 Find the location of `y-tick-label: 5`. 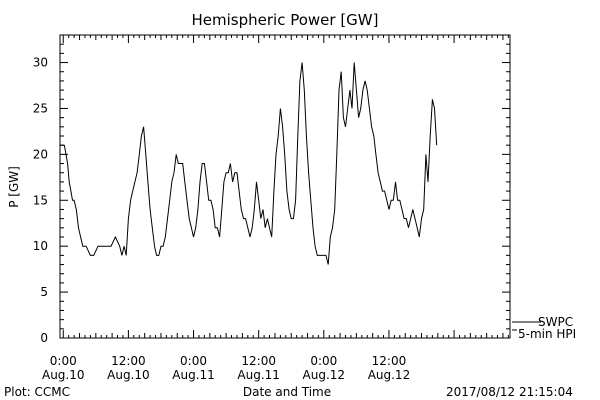

y-tick-label: 5 is located at coordinates (44, 292).